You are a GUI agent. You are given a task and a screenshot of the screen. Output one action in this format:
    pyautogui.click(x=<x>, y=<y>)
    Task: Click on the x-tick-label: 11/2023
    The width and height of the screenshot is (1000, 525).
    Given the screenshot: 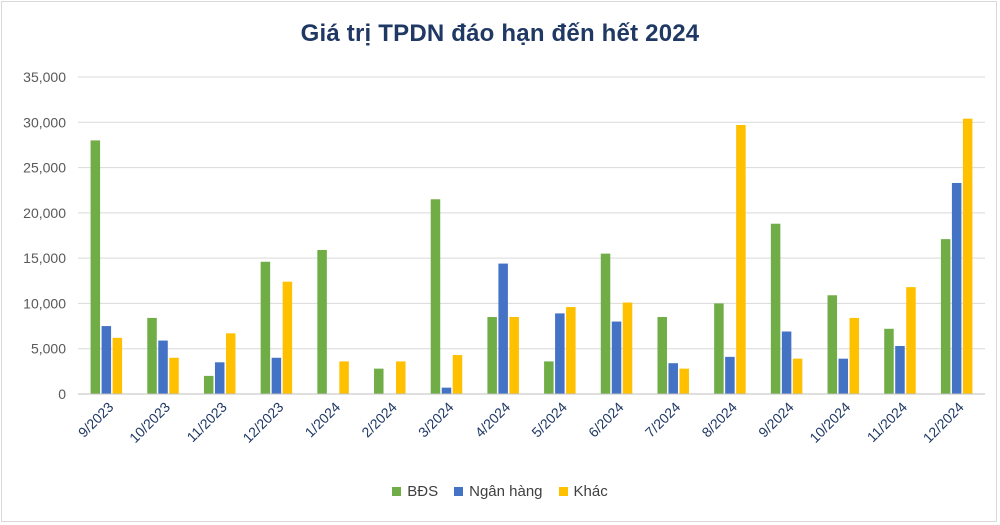 What is the action you would take?
    pyautogui.click(x=206, y=422)
    